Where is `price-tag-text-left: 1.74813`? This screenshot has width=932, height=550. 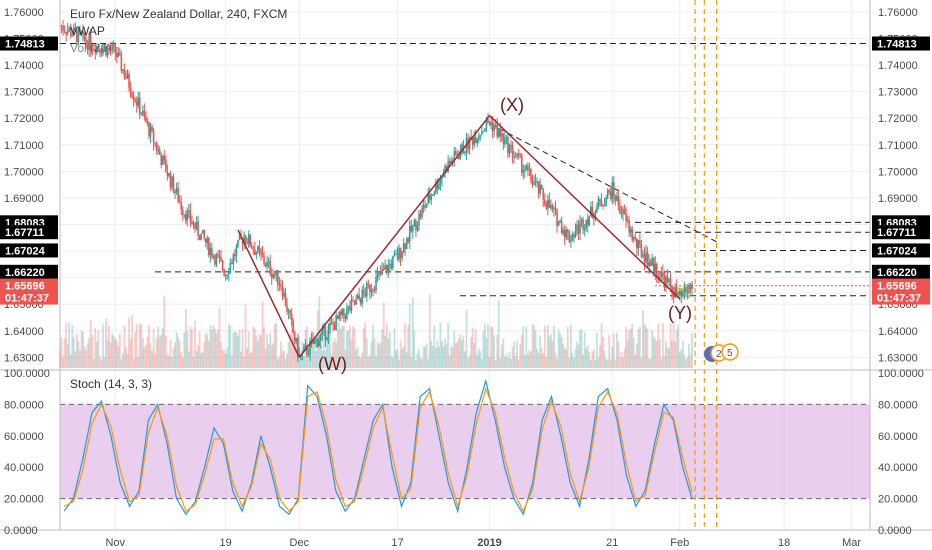
price-tag-text-left: 1.74813 is located at coordinates (25, 45).